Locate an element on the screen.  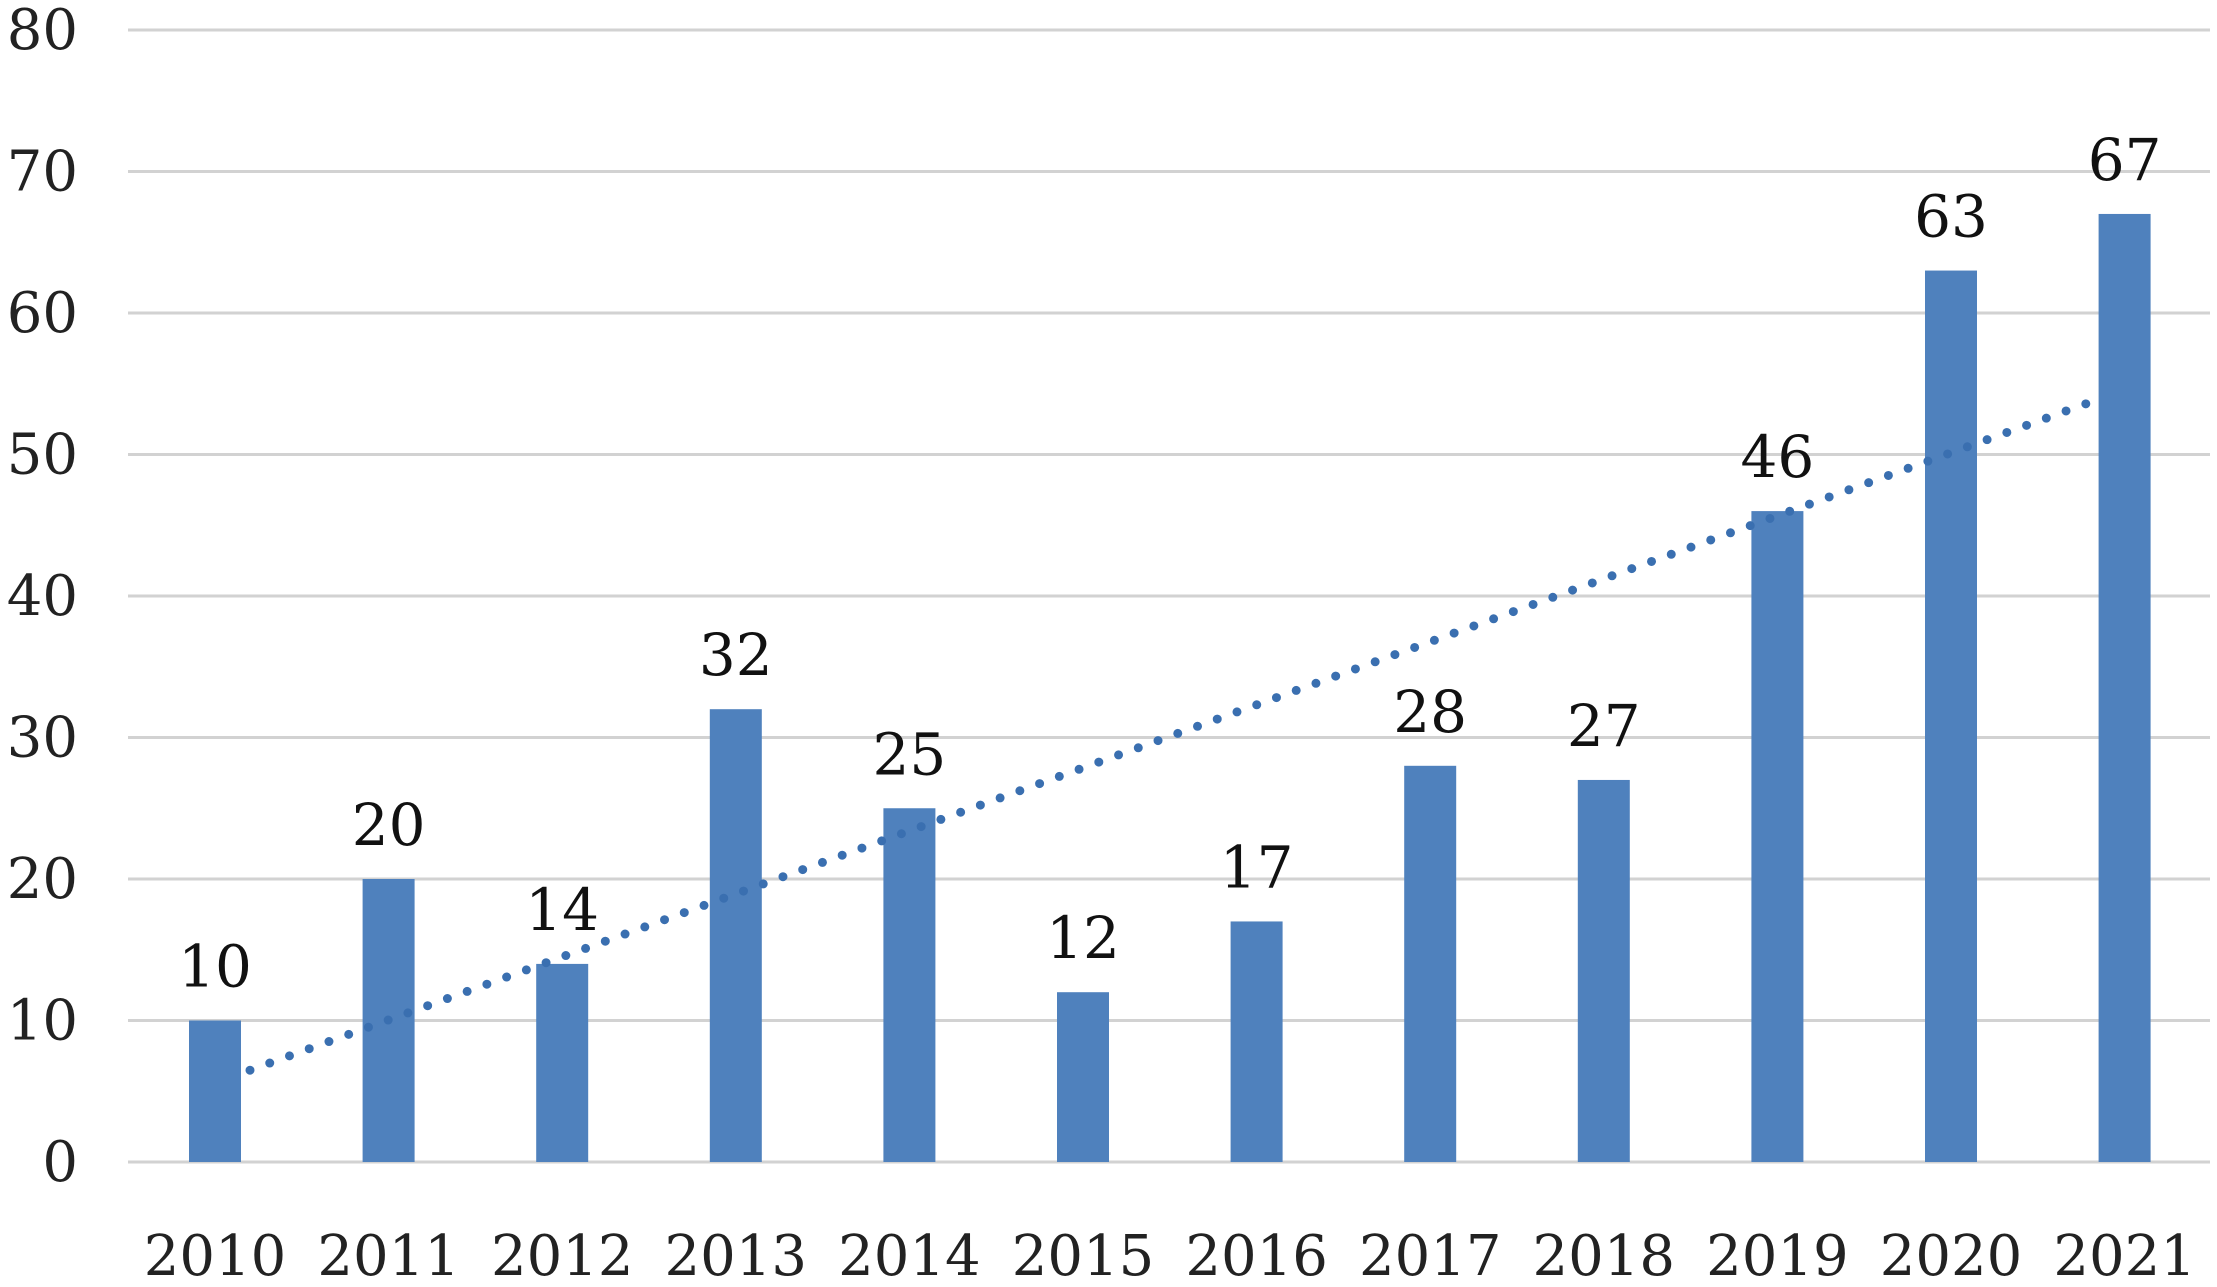
data-label-2011: 20 is located at coordinates (389, 825).